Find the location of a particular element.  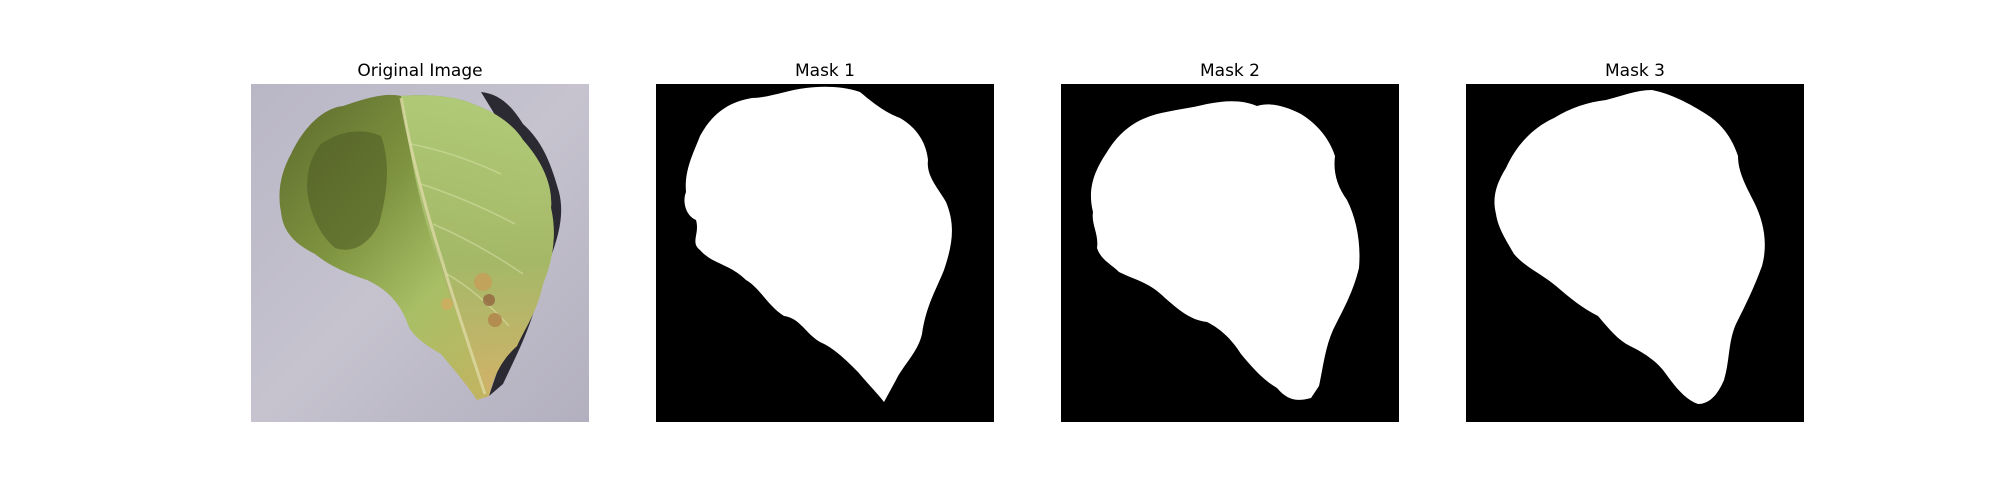

mask-2-panel: Mask 2 is located at coordinates (1230, 240).